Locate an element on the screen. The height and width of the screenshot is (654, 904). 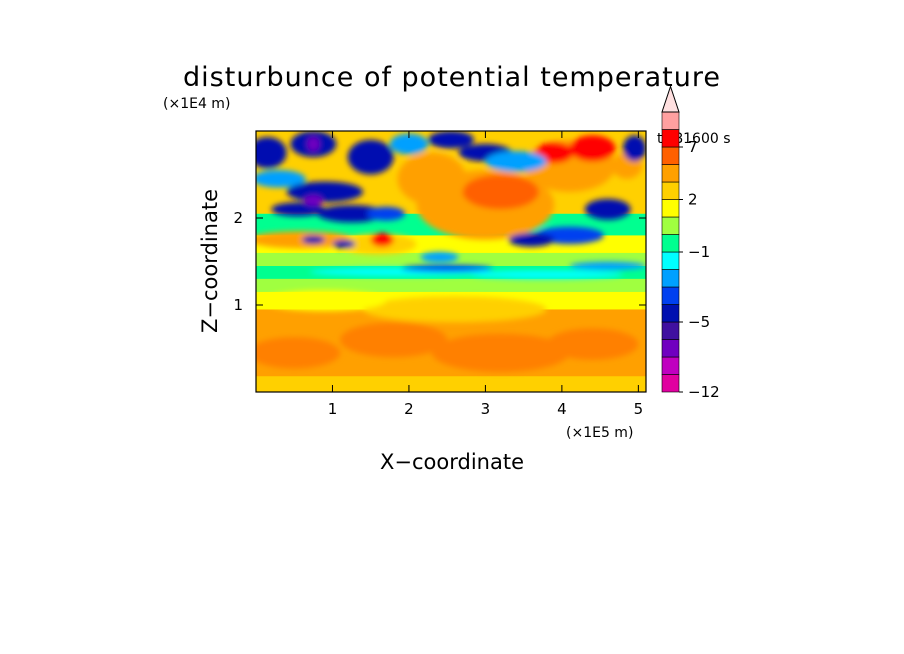
colorbar-extend-triangle is located at coordinates (670, 98).